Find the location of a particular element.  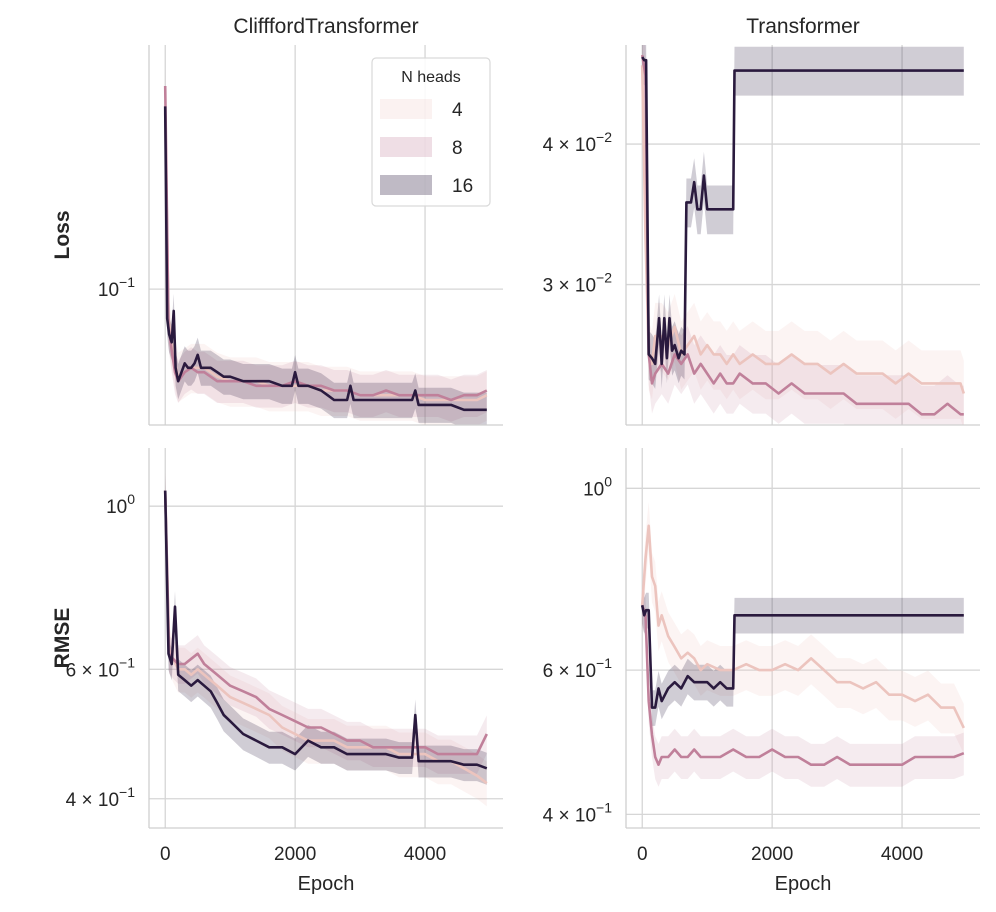

y-tick-label: 3 × 10⁻² is located at coordinates (578, 283).